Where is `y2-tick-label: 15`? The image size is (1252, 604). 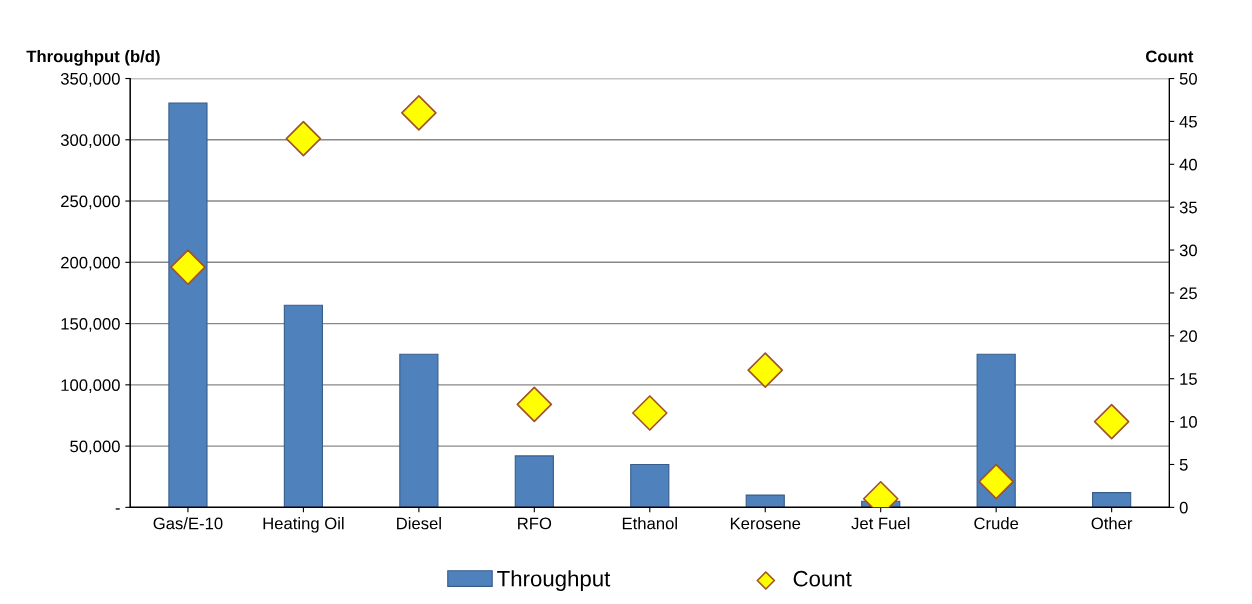
y2-tick-label: 15 is located at coordinates (1188, 379).